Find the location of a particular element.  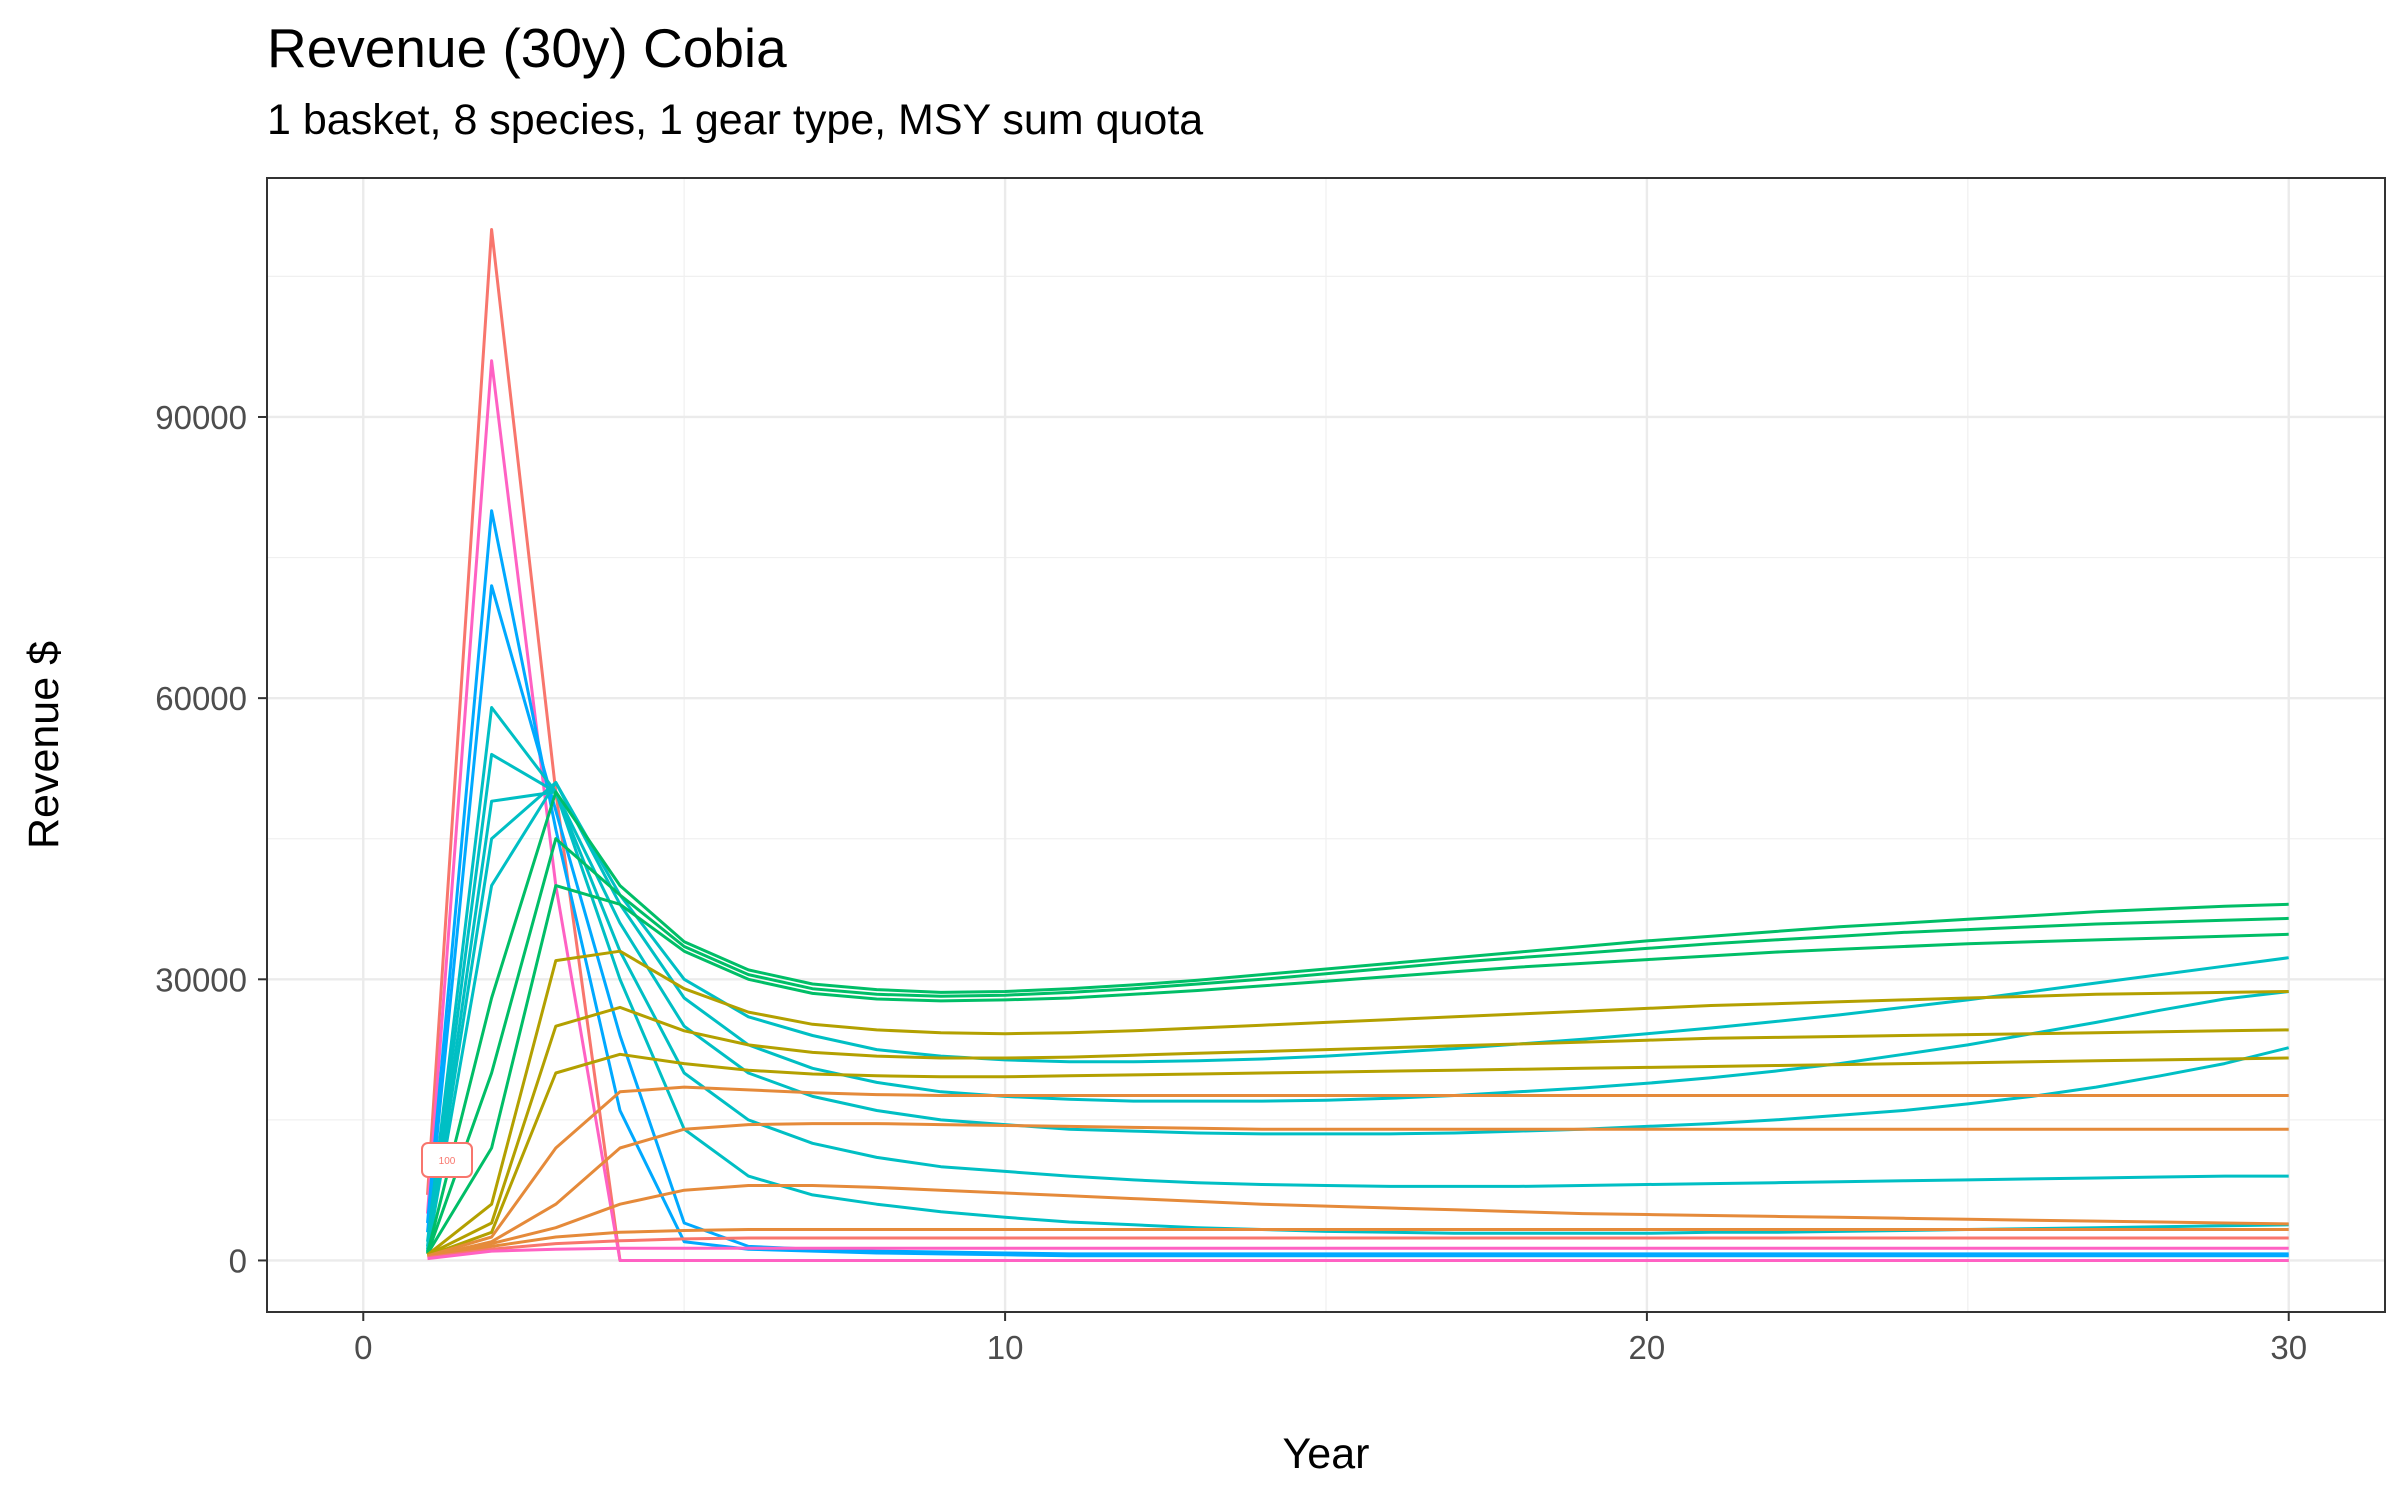

y-tick-label: 90000 is located at coordinates (201, 417).